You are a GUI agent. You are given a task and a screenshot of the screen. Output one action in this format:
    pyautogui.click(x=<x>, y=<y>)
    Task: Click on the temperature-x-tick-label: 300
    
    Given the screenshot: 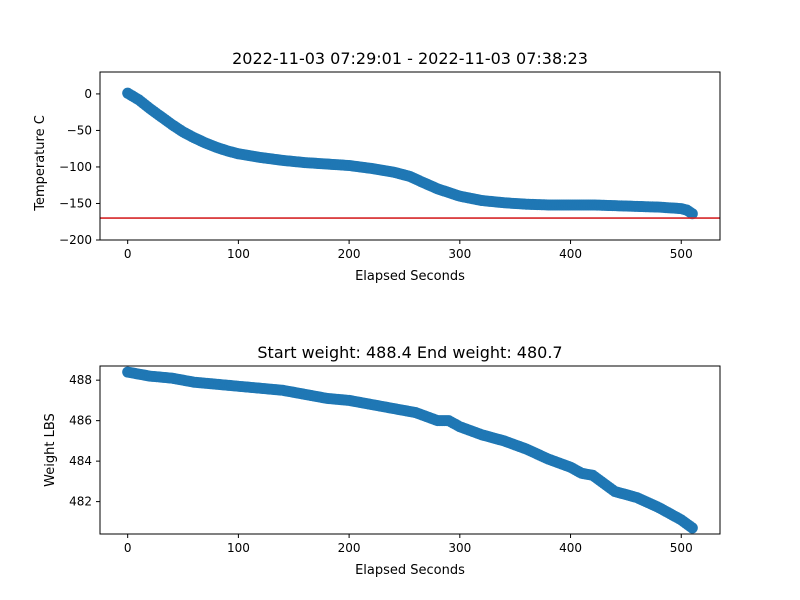 What is the action you would take?
    pyautogui.click(x=459, y=254)
    